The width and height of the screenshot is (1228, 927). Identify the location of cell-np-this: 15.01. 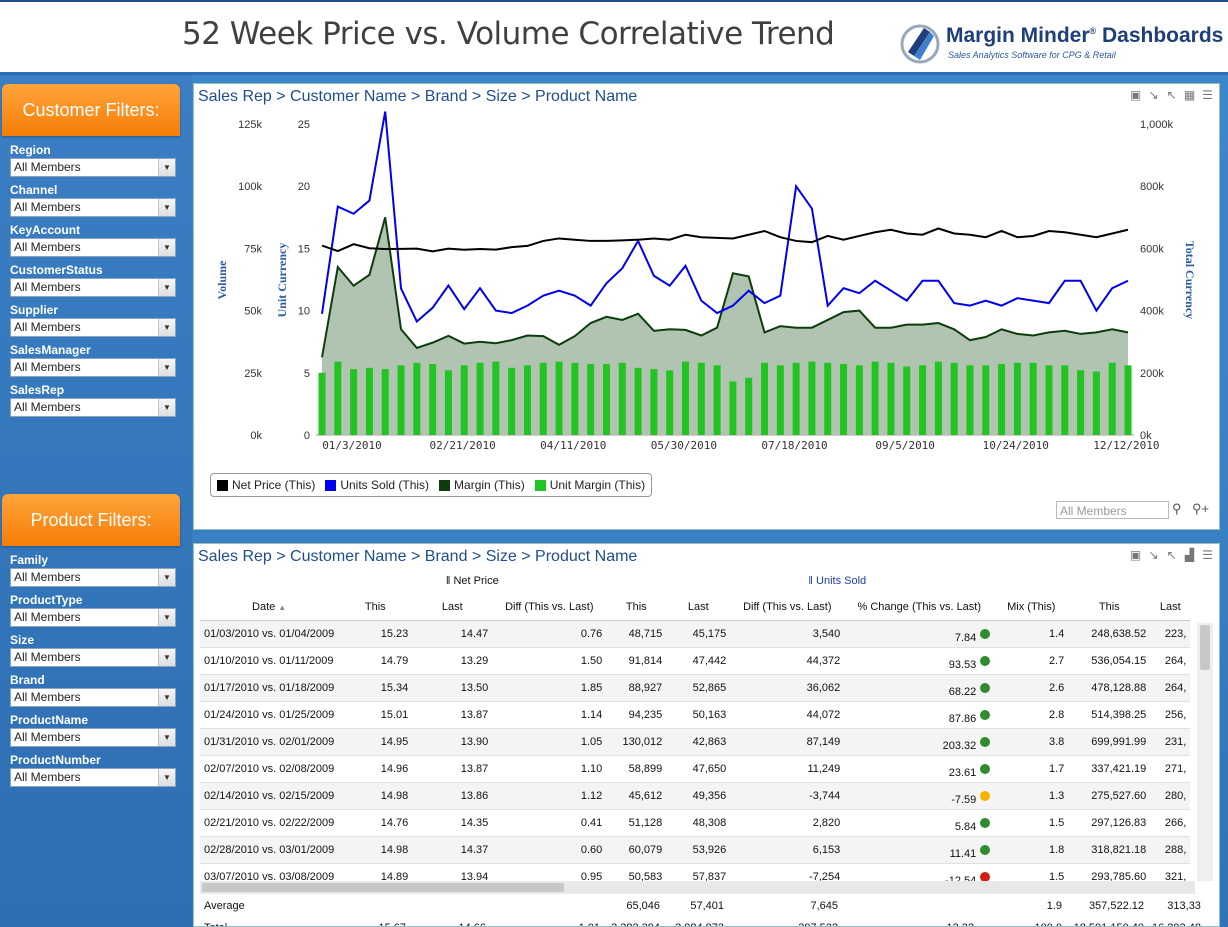
(375, 715).